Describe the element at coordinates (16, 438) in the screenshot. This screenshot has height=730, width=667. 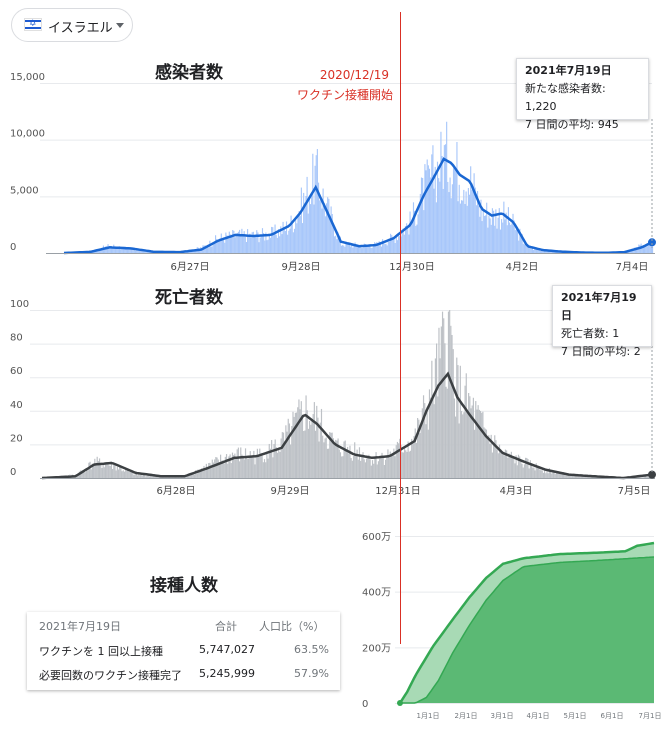
I see `y-tick-label: 20` at that location.